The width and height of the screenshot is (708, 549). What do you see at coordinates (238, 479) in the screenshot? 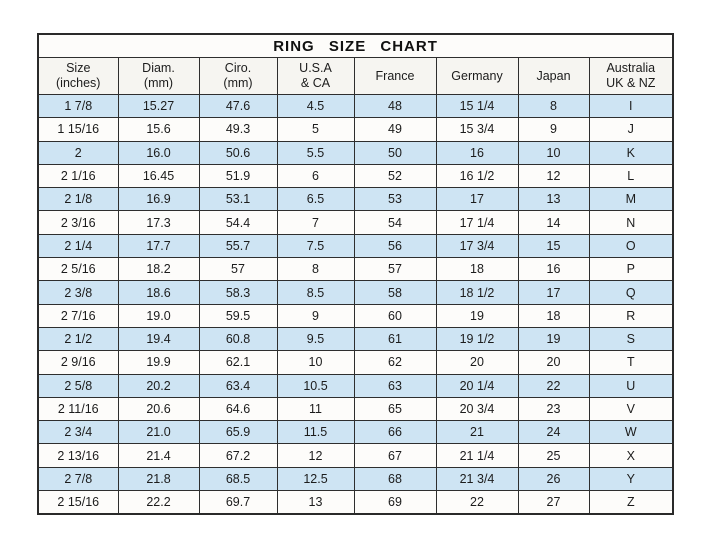
I see `table-cell-ciro-mm: 68.5` at bounding box center [238, 479].